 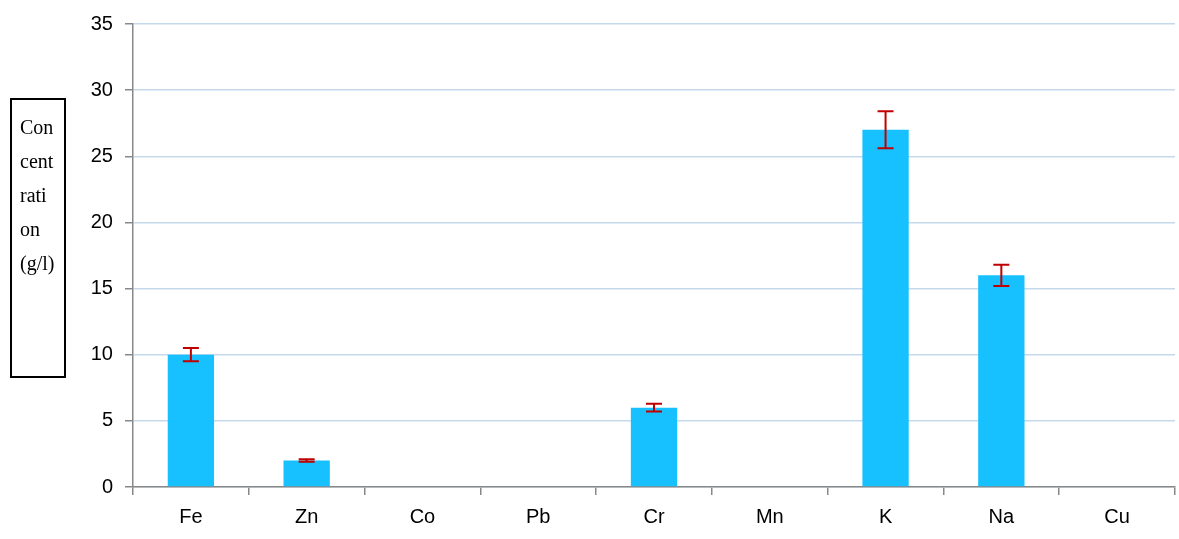 What do you see at coordinates (422, 515) in the screenshot?
I see `x-tick-label: Co` at bounding box center [422, 515].